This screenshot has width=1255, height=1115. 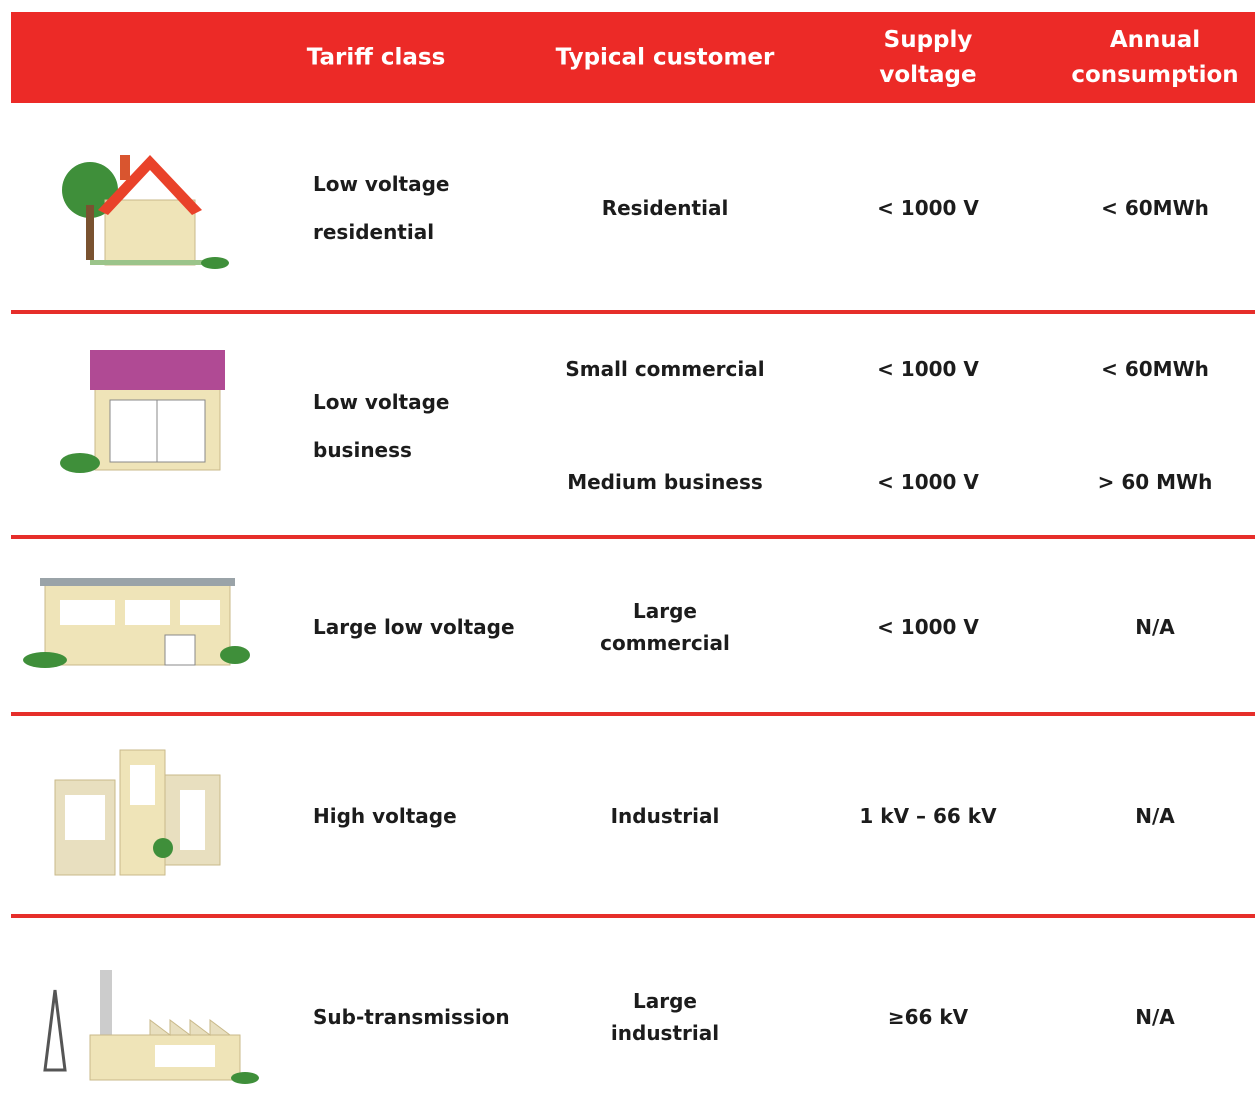 What do you see at coordinates (928, 816) in the screenshot?
I see `table-cell: 1 kV – 66 kV` at bounding box center [928, 816].